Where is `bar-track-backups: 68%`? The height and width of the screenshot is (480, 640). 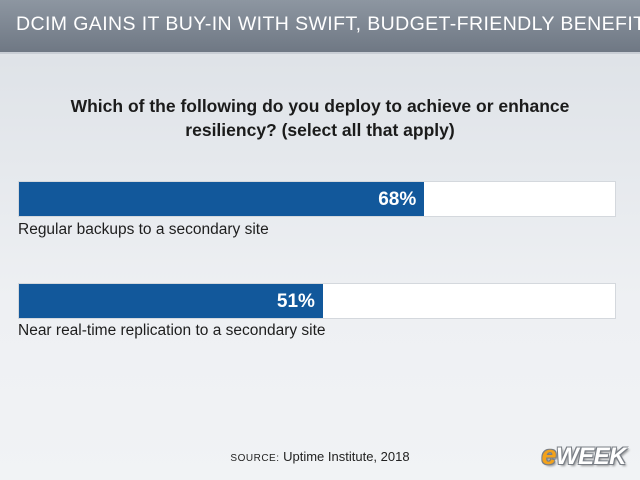 bar-track-backups: 68% is located at coordinates (317, 199).